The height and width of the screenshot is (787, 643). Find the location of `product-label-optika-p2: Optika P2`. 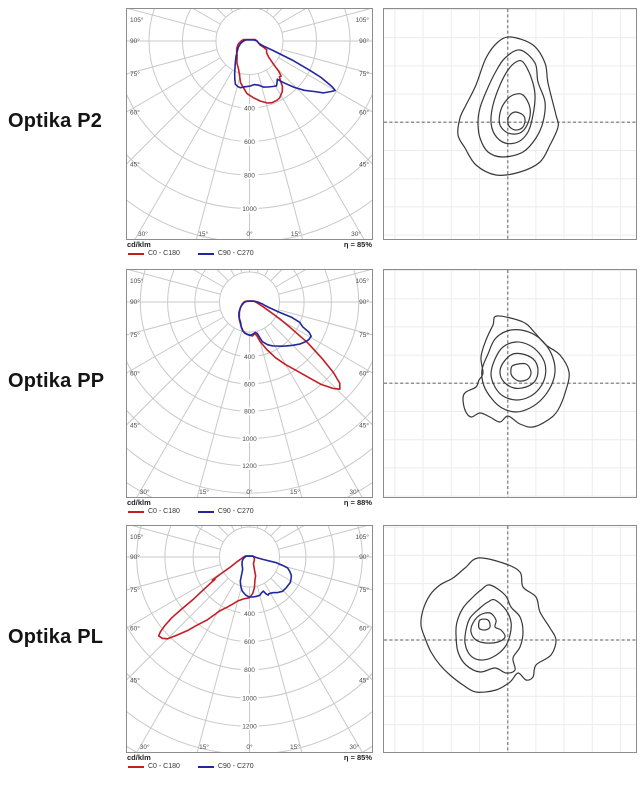

product-label-optika-p2: Optika P2 is located at coordinates (55, 121).